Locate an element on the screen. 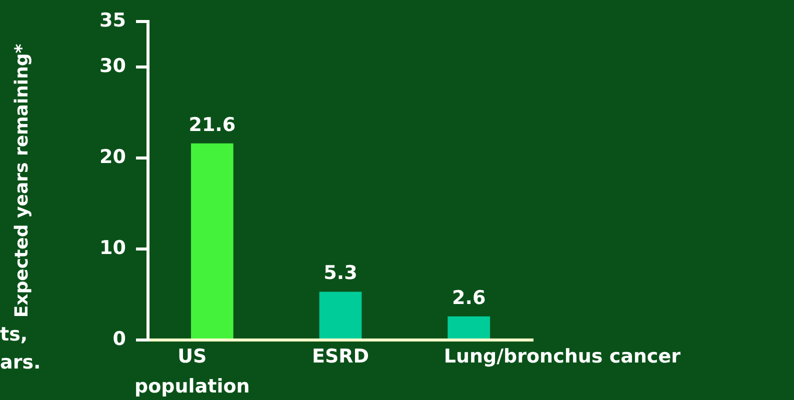 Image resolution: width=794 pixels, height=400 pixels. text: ars. is located at coordinates (20, 362).